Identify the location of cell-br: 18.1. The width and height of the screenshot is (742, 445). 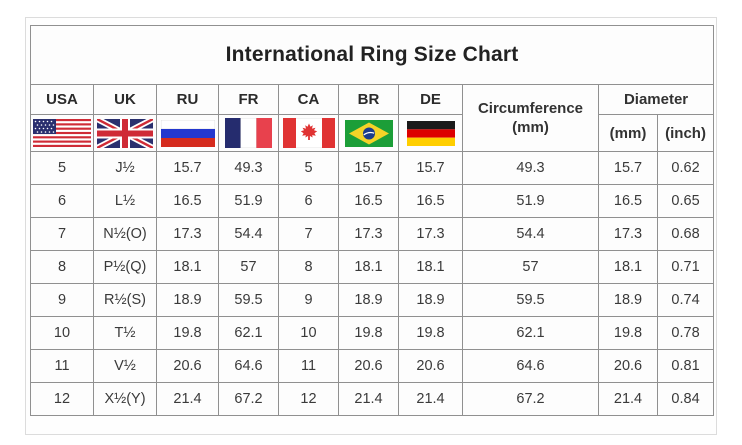
(368, 267).